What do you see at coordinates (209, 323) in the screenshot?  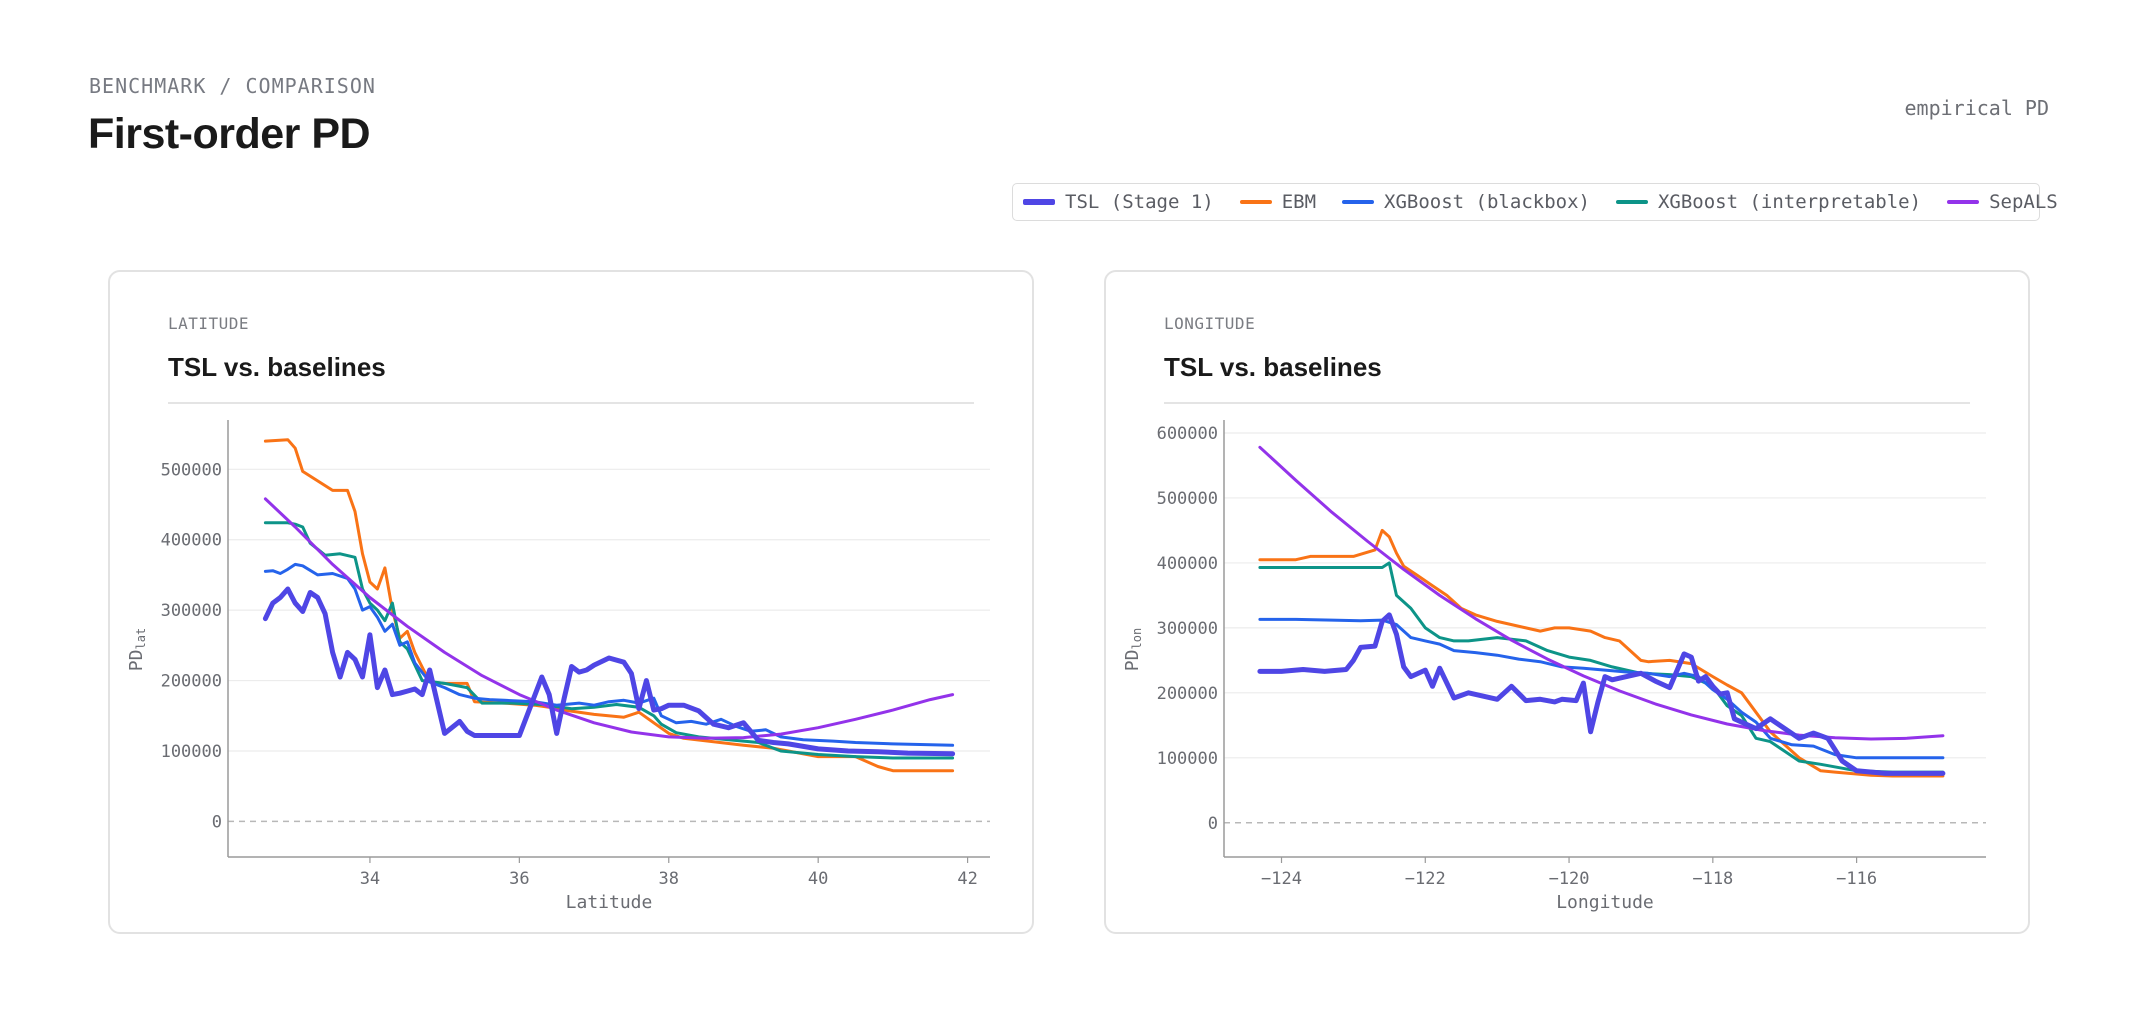 I see `panel-kicker: LATITUDE` at bounding box center [209, 323].